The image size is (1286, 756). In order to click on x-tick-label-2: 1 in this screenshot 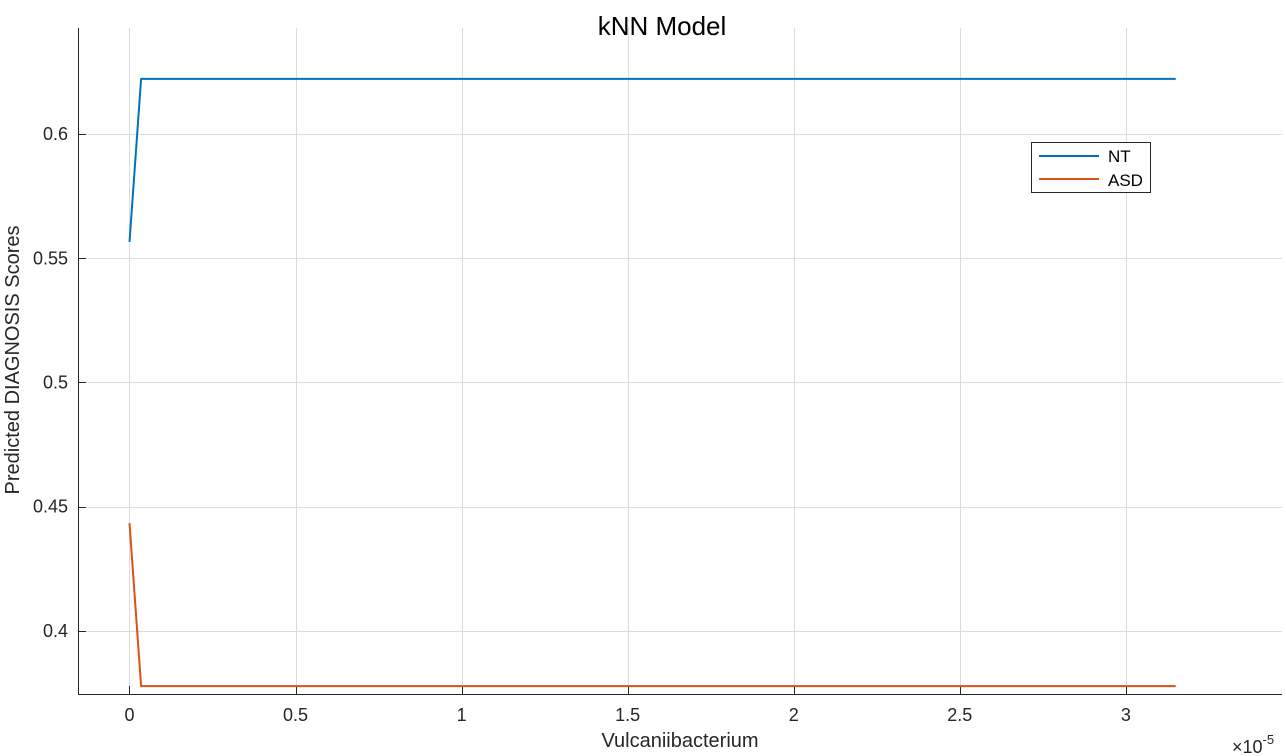, I will do `click(462, 715)`.